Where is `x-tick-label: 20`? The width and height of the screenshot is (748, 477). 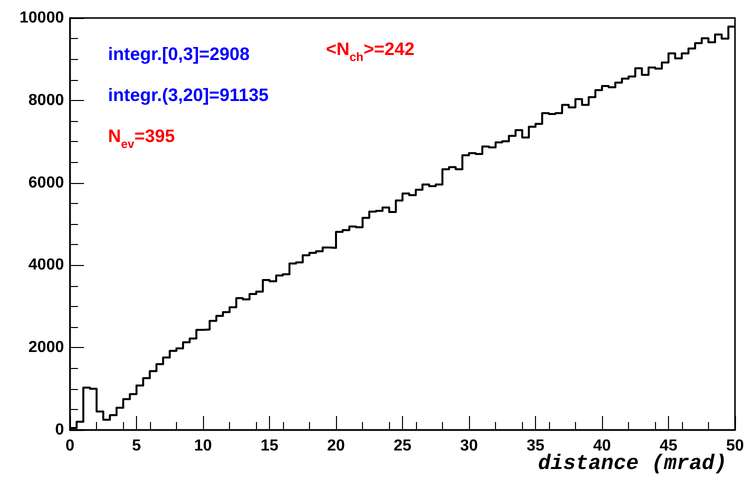 x-tick-label: 20 is located at coordinates (336, 446).